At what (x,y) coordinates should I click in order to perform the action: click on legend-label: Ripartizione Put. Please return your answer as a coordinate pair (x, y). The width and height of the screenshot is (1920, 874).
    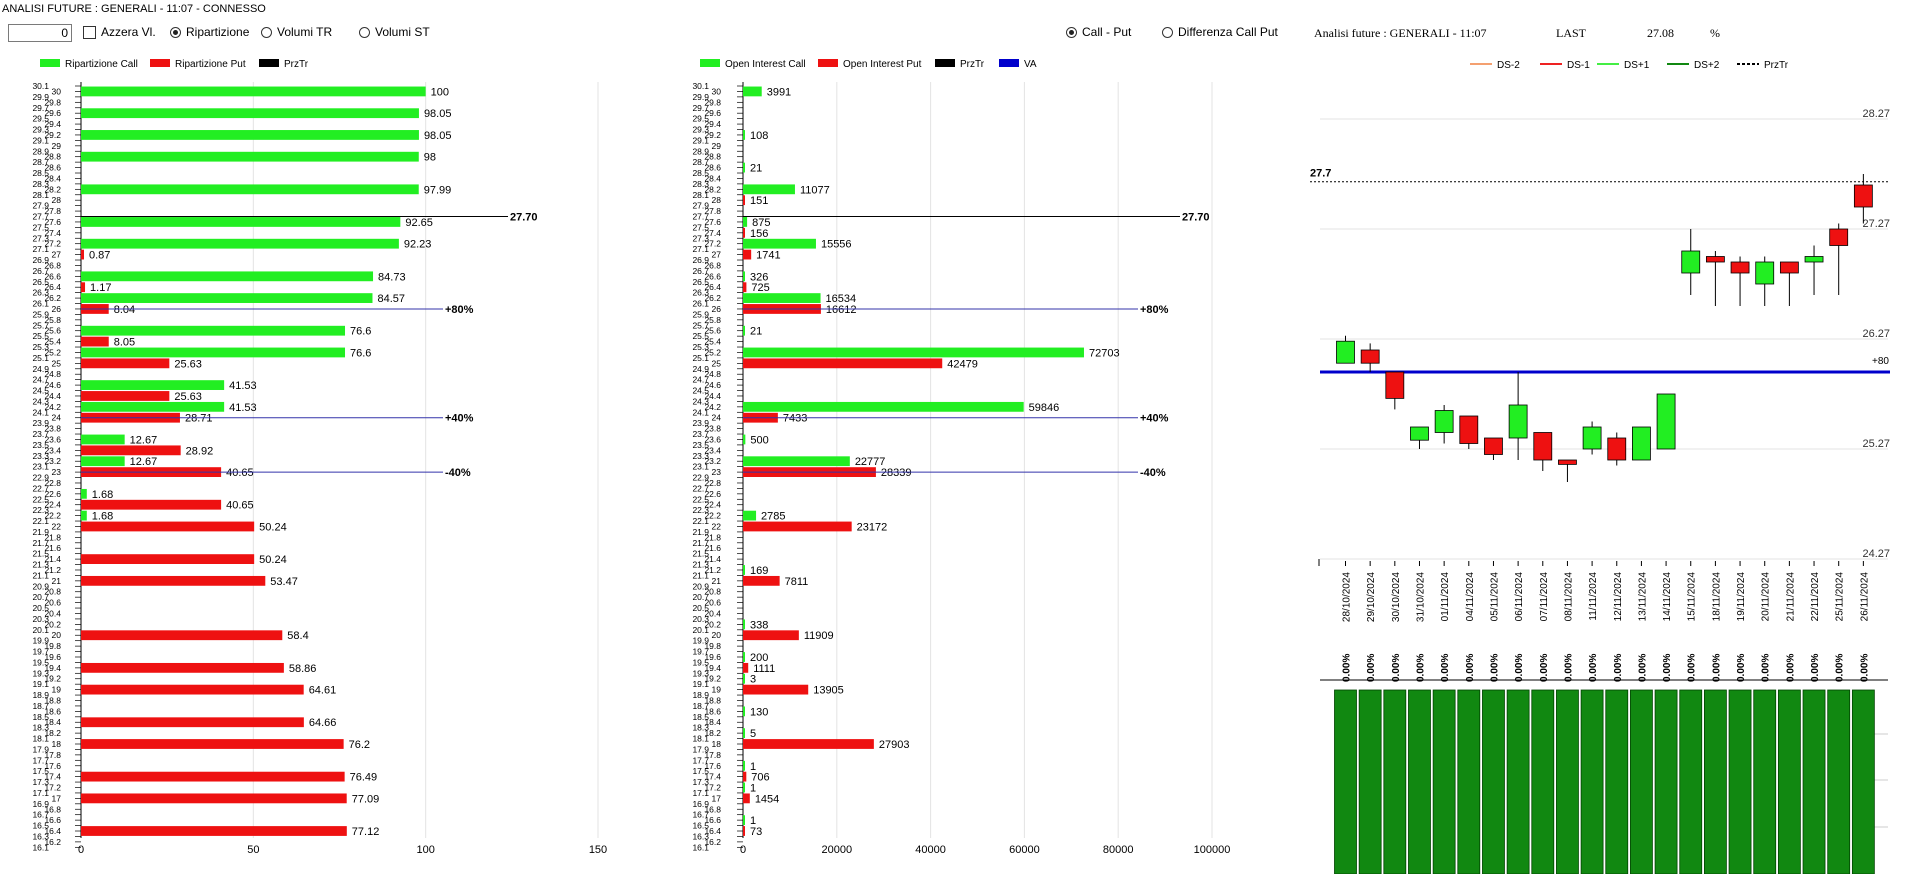
    Looking at the image, I should click on (210, 64).